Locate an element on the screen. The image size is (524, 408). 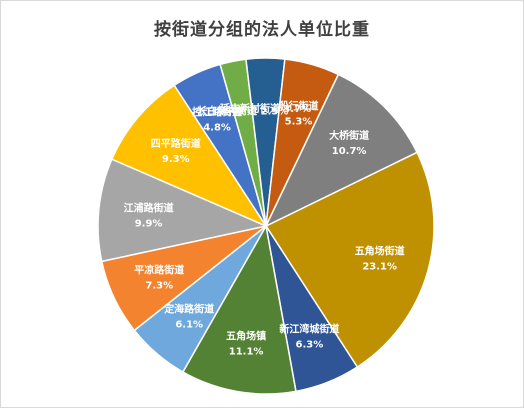
slice-name-11: 殷行街道 is located at coordinates (299, 106).